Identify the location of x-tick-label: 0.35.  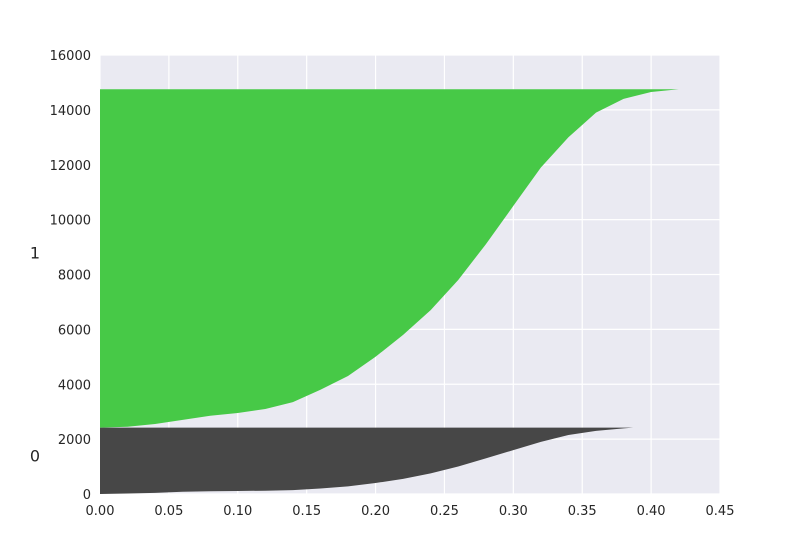
(582, 511).